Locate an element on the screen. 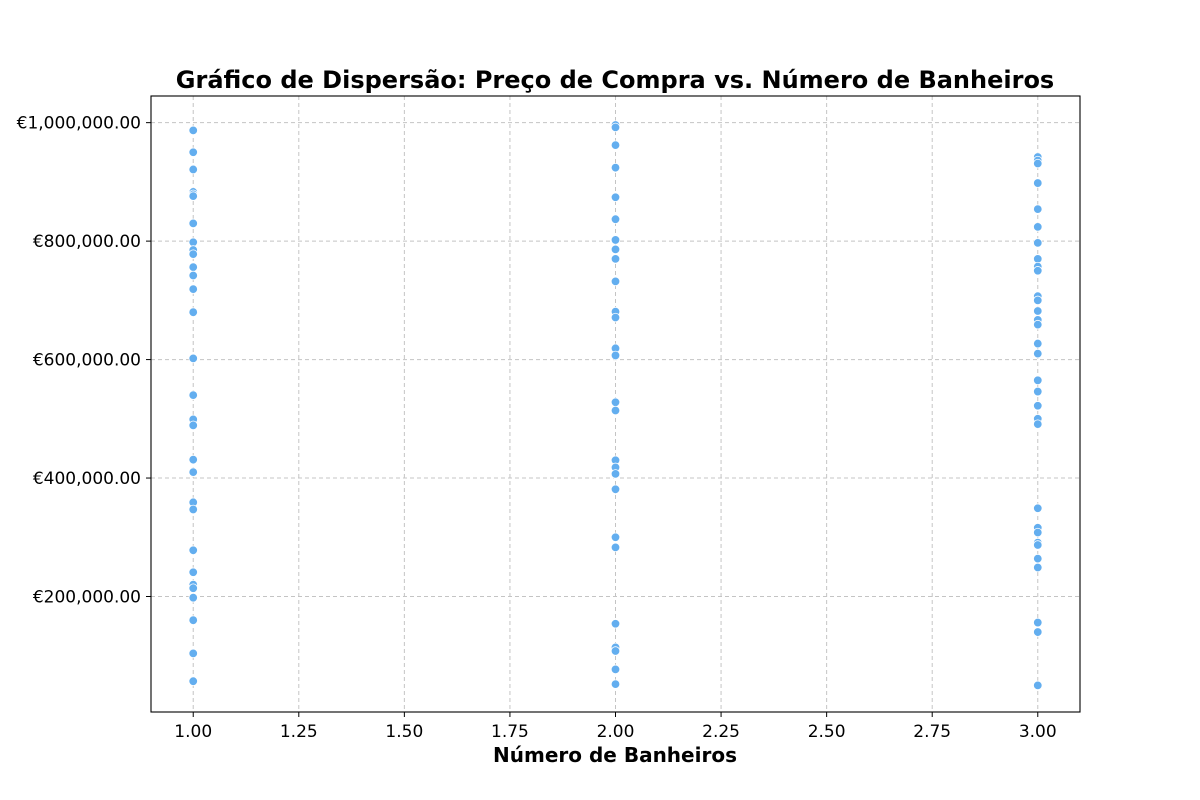  x-tick-label: 2.50 is located at coordinates (827, 732).